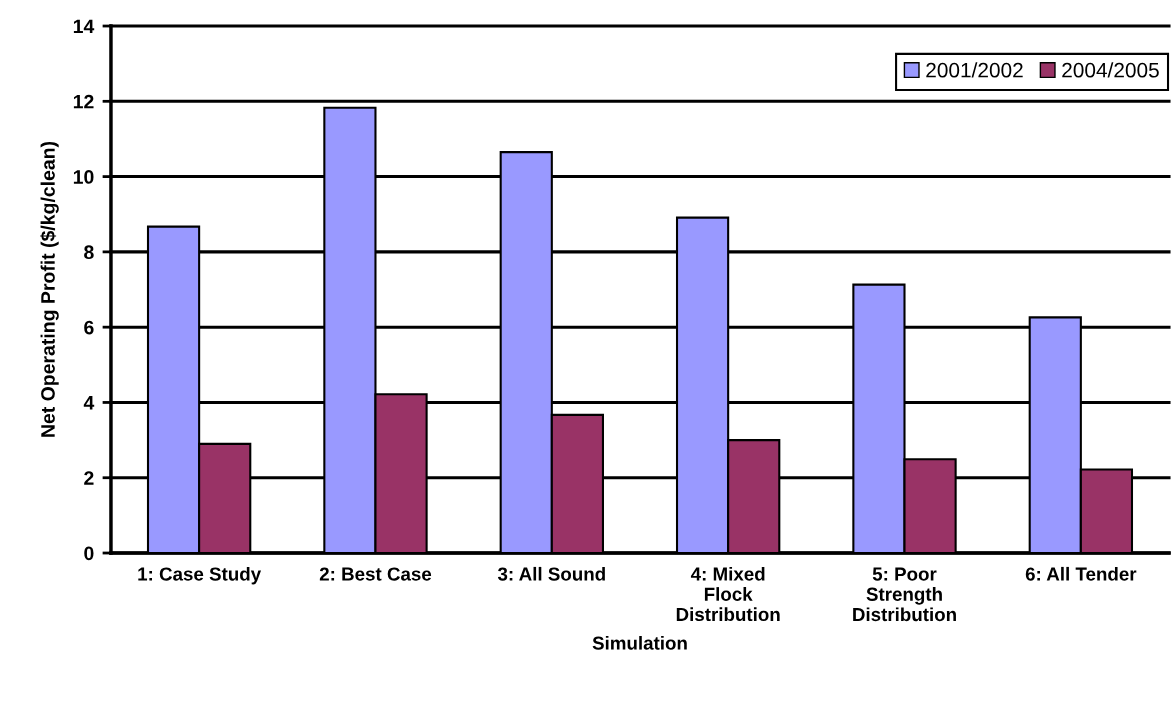  I want to click on x-tick-label: 4: Mixed Flock Distribution, so click(728, 594).